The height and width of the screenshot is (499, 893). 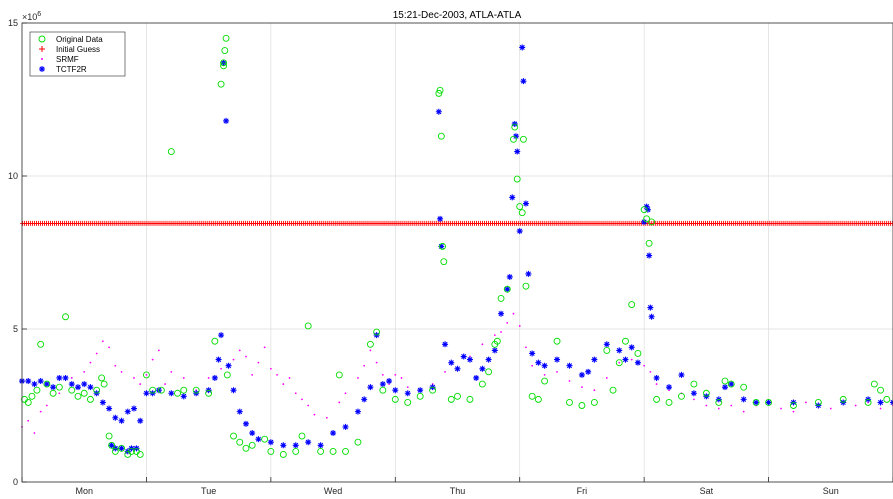 What do you see at coordinates (15, 329) in the screenshot?
I see `y-tick-label: 5` at bounding box center [15, 329].